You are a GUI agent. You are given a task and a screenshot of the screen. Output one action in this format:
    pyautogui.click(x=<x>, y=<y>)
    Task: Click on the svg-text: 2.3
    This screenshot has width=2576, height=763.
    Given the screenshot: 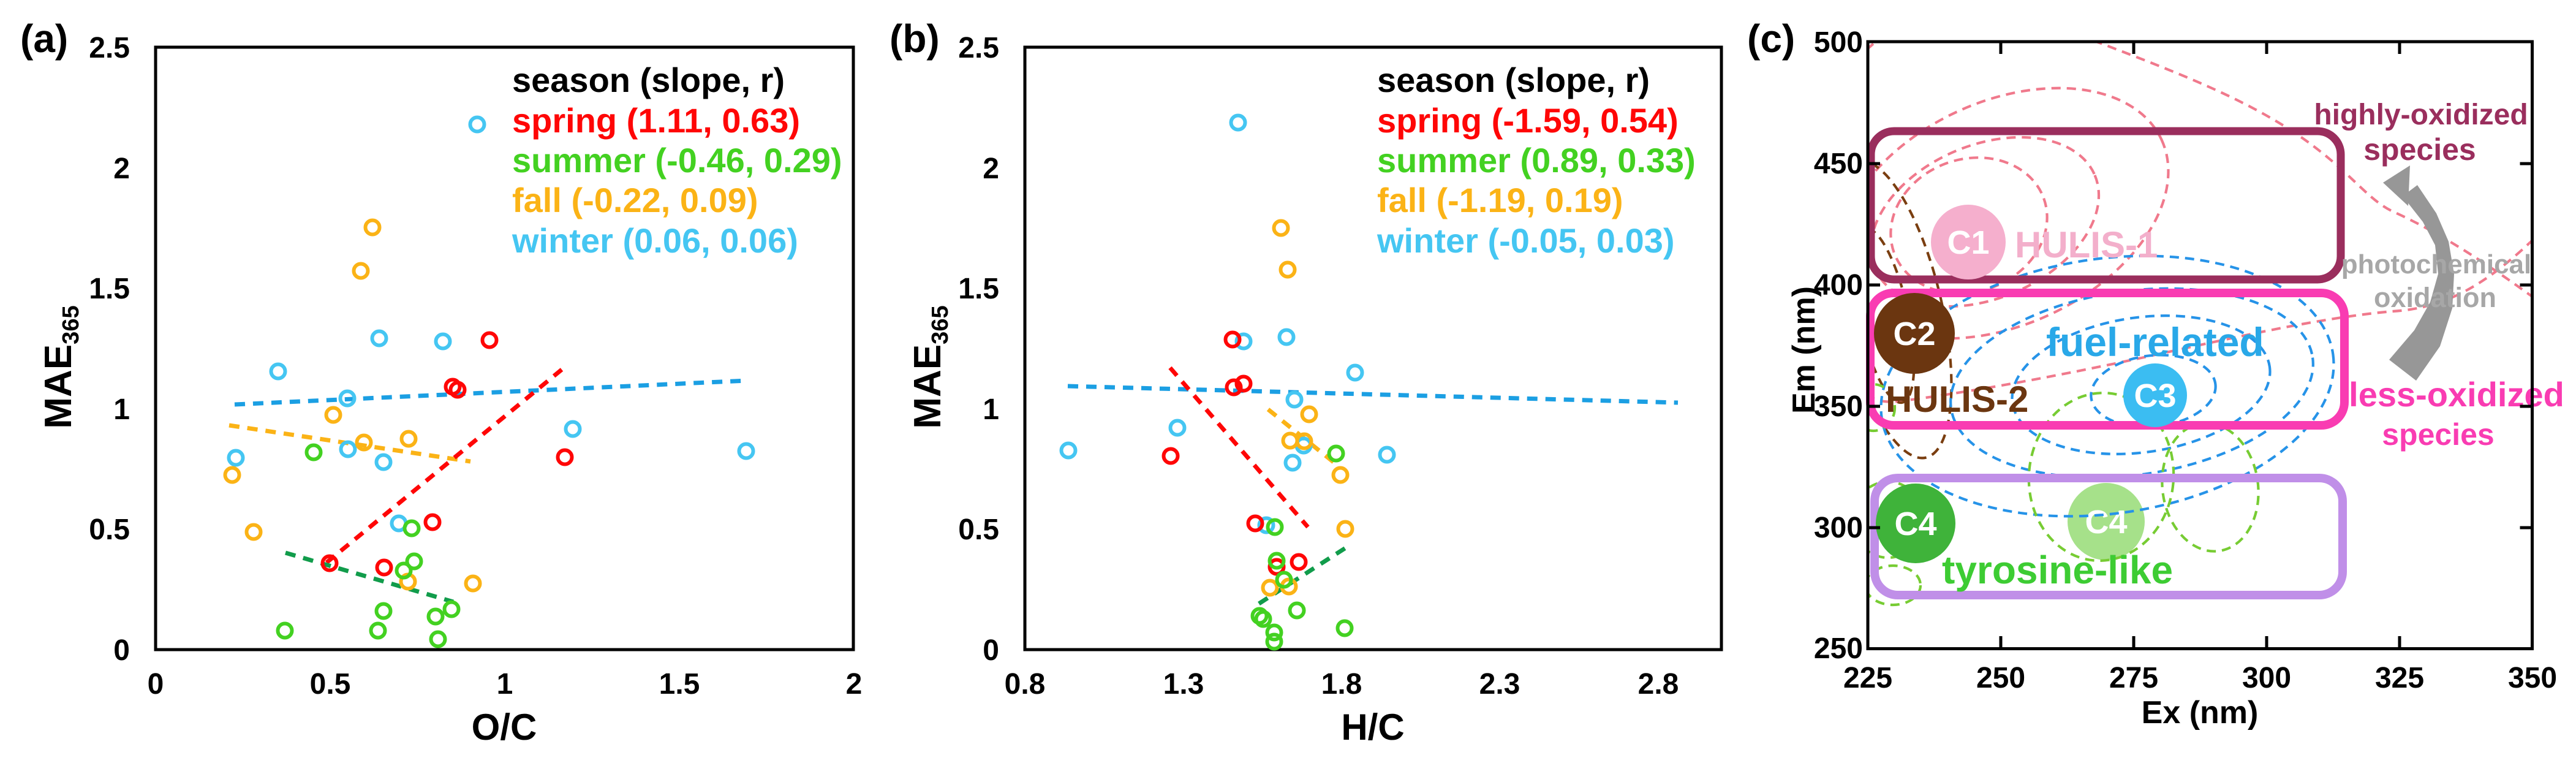 What is the action you would take?
    pyautogui.click(x=1499, y=684)
    